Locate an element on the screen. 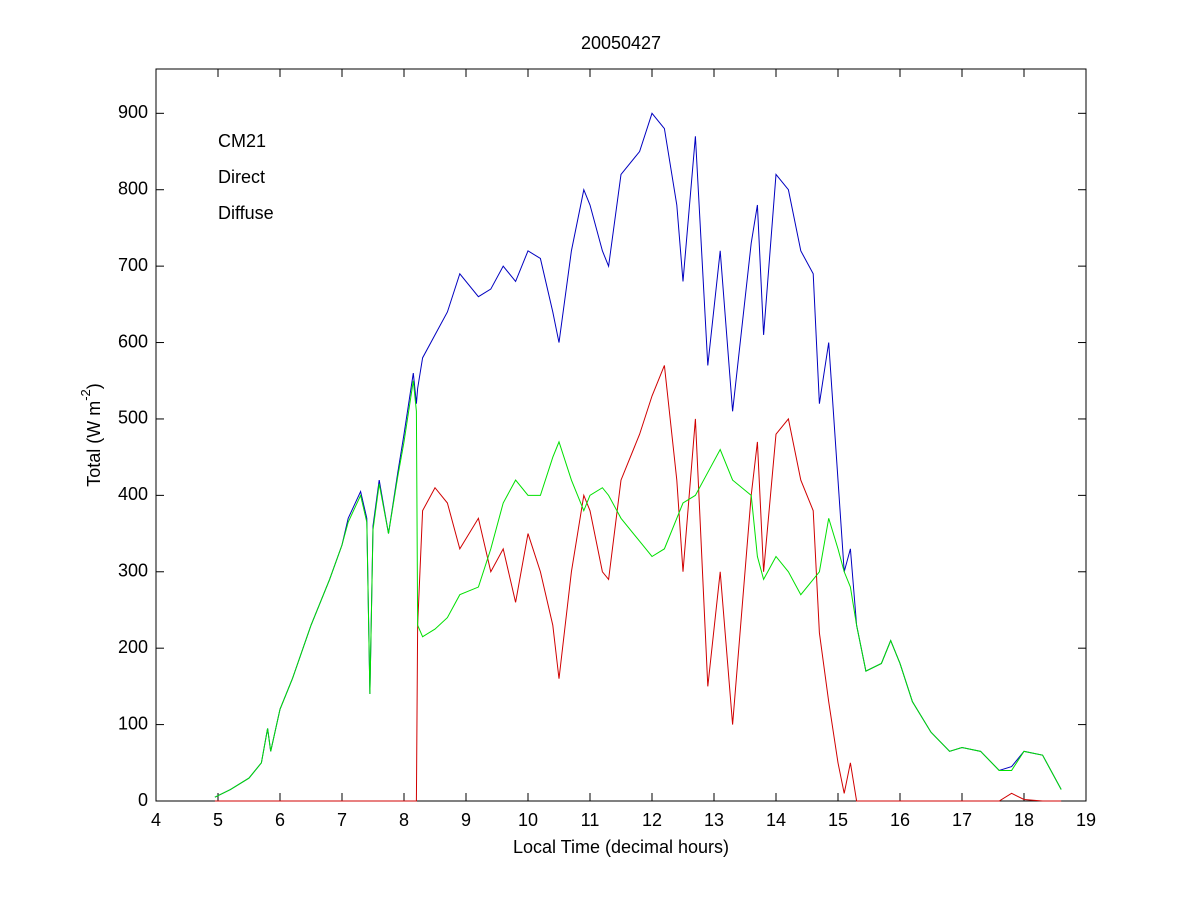 The image size is (1200, 905). x-tick-label: 15 is located at coordinates (838, 820).